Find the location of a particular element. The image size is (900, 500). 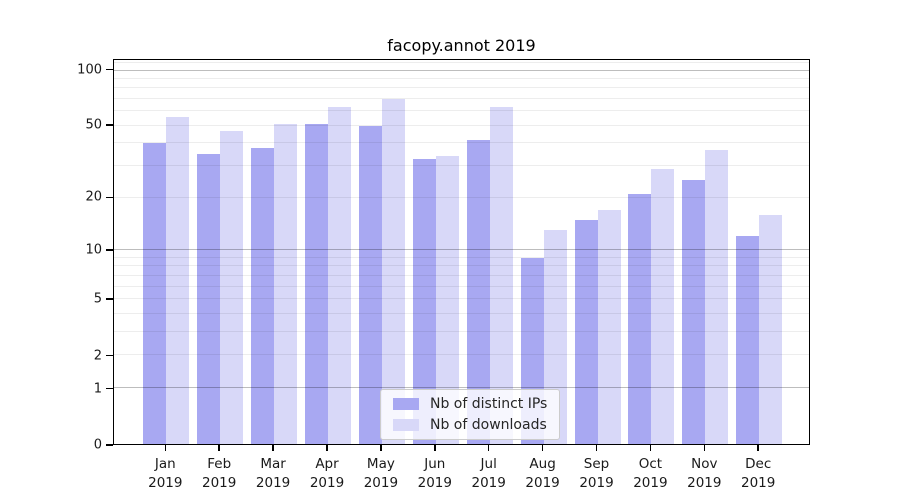

x-tick-dec is located at coordinates (758, 448).